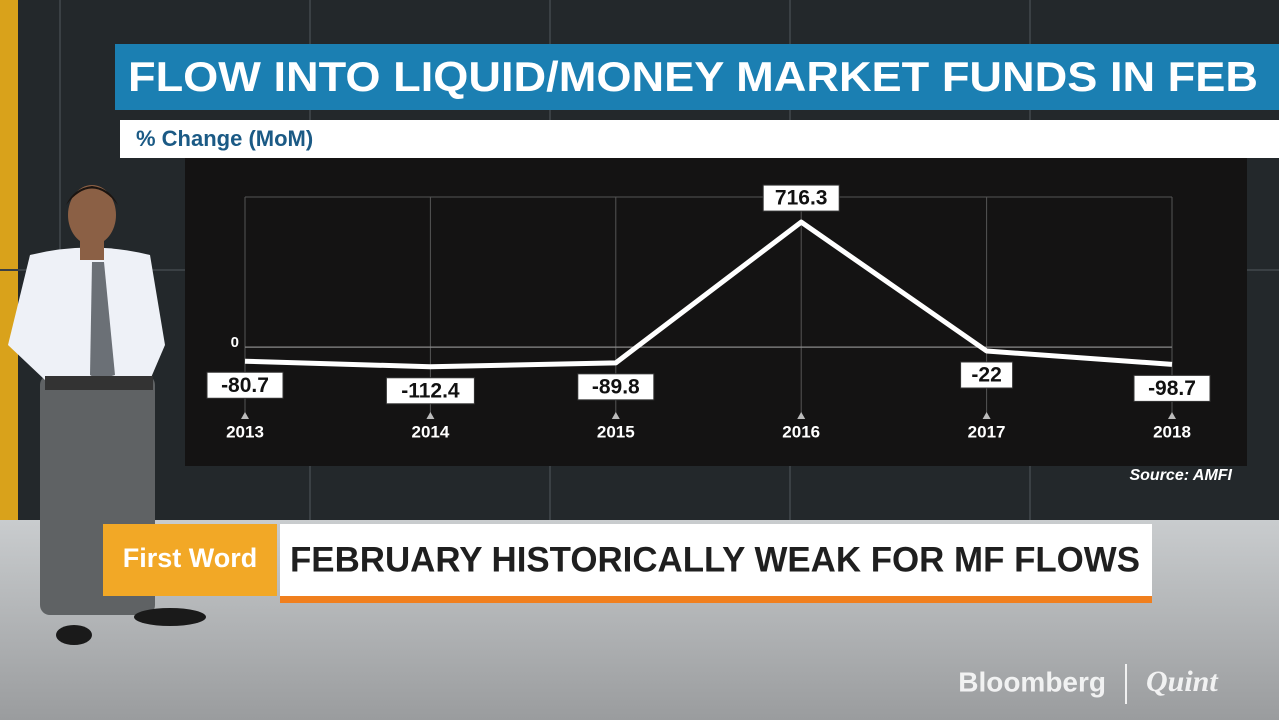 The height and width of the screenshot is (720, 1279). Describe the element at coordinates (1180, 475) in the screenshot. I see `source: Source: AMFI` at that location.